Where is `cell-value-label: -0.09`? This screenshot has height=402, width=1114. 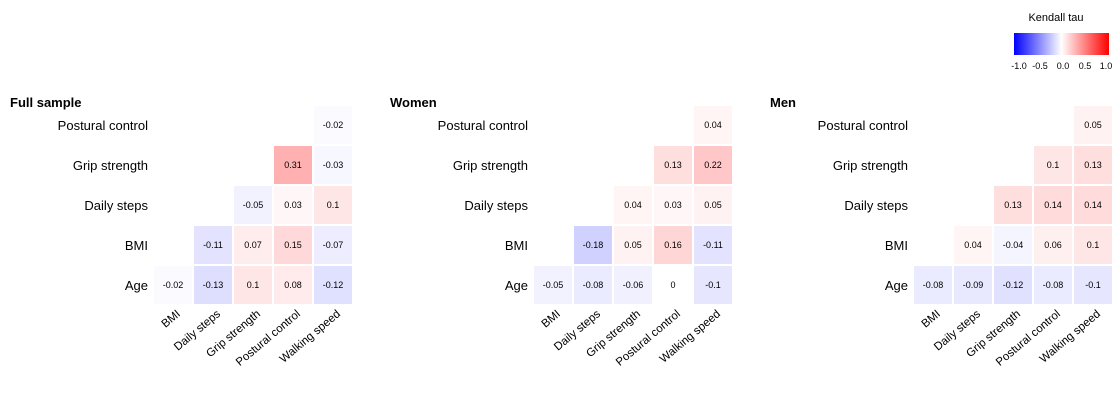 cell-value-label: -0.09 is located at coordinates (973, 285).